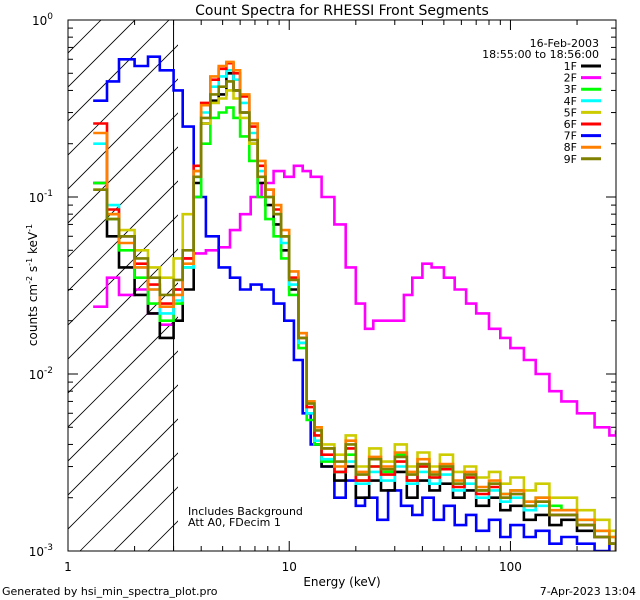 The width and height of the screenshot is (640, 600). Describe the element at coordinates (50, 17) in the screenshot. I see `y-tick-exp: 0` at that location.